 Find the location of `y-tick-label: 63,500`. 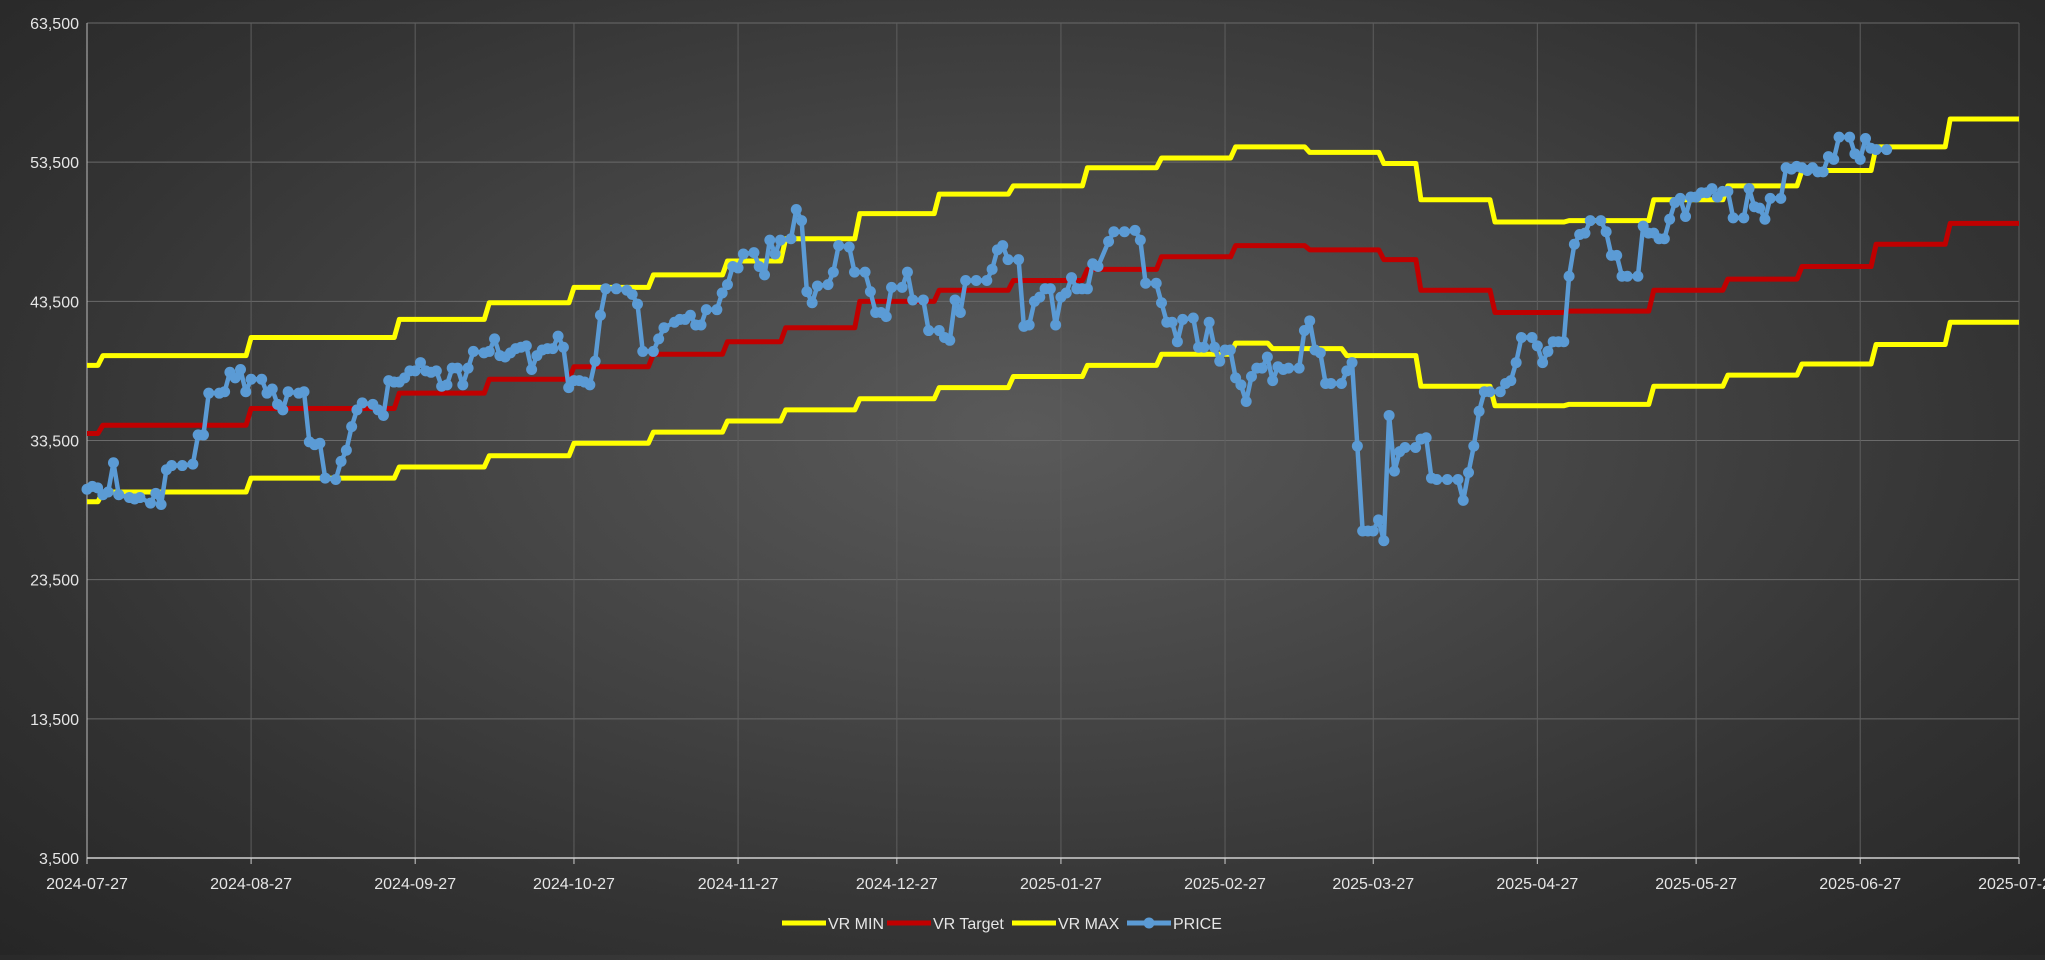

y-tick-label: 63,500 is located at coordinates (54, 24).